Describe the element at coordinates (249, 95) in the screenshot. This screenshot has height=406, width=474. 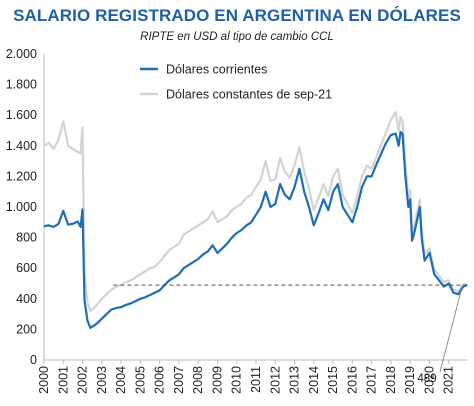
I see `legend-item-constantes-label: Dólares constantes de sep-21` at that location.